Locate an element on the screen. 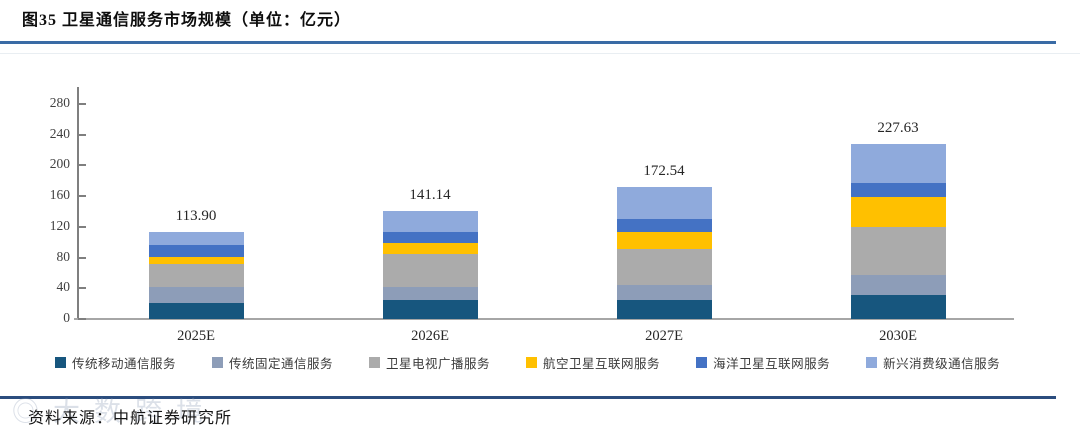  legend-item: 新兴消费级通信服务 is located at coordinates (933, 362).